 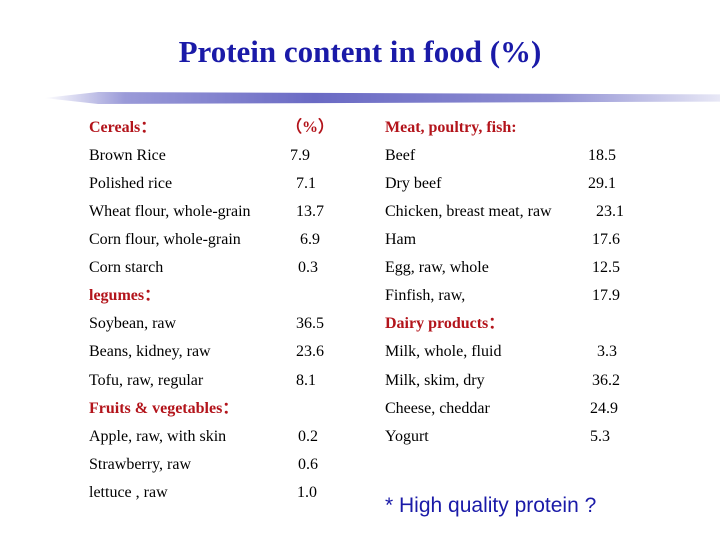 I want to click on fruit-protein-value: 0.6, so click(x=308, y=464).